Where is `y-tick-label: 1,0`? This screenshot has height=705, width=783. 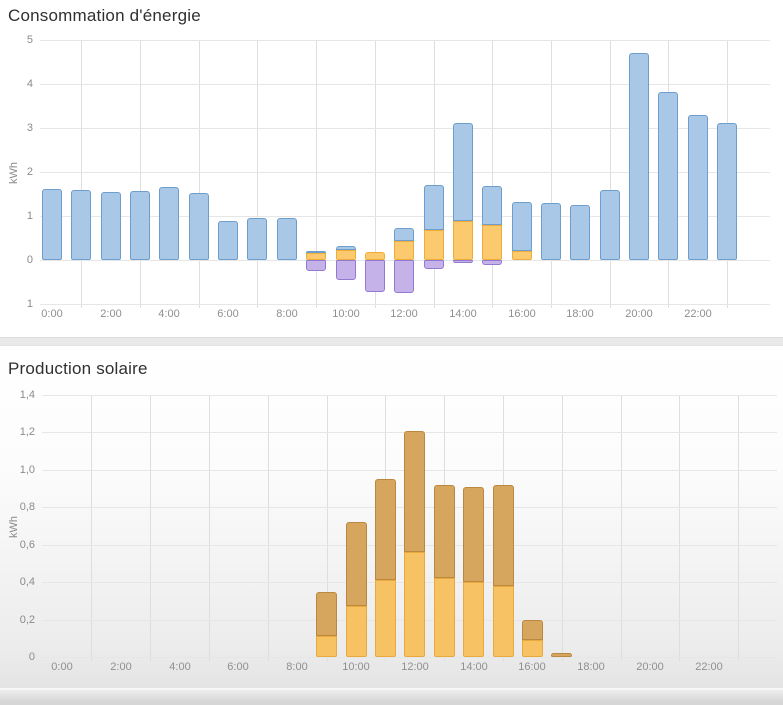
y-tick-label: 1,0 is located at coordinates (27, 469).